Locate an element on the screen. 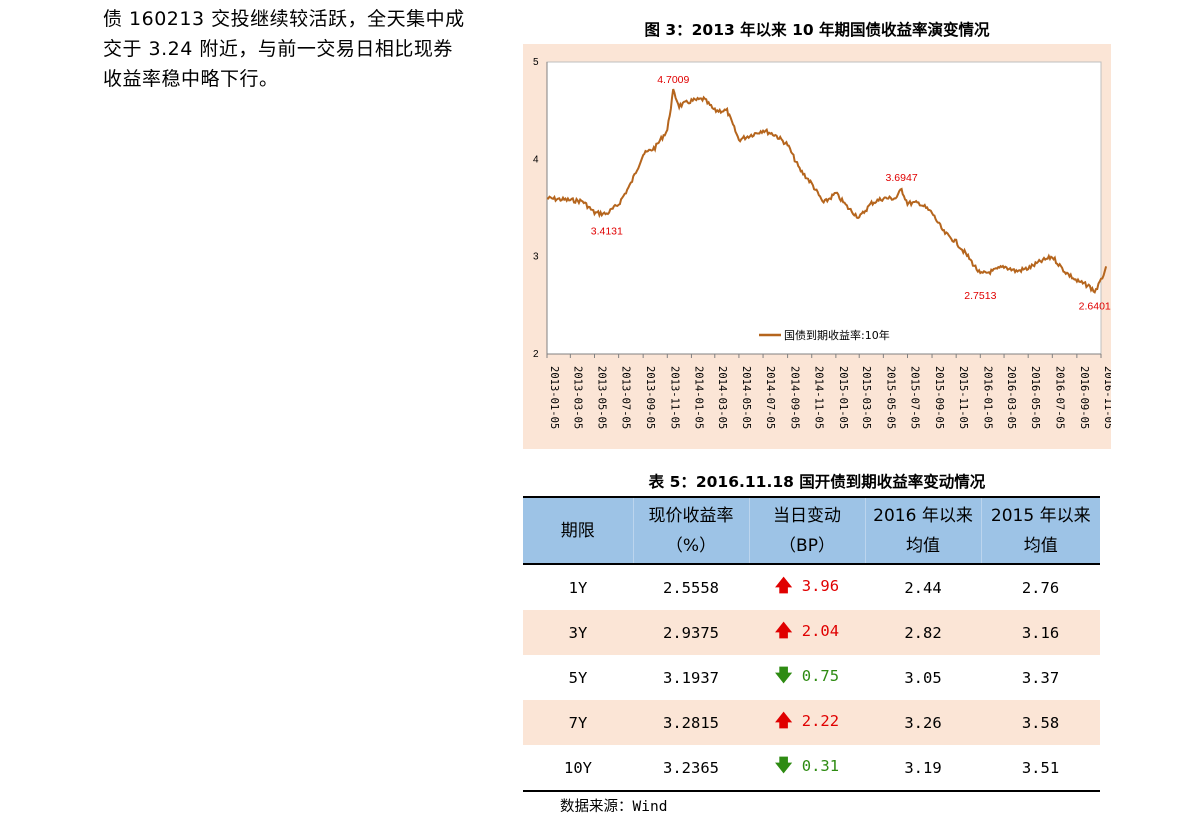  x-tick-label: 2016-05-05 is located at coordinates (1035, 397).